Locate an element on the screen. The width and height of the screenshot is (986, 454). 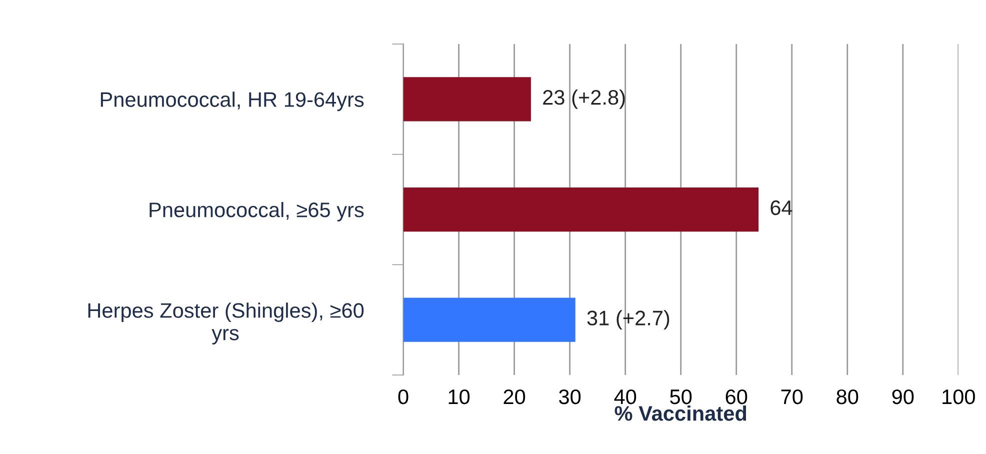
y-tick-label: Pneumococcal, HR 19-64yrs is located at coordinates (232, 102).